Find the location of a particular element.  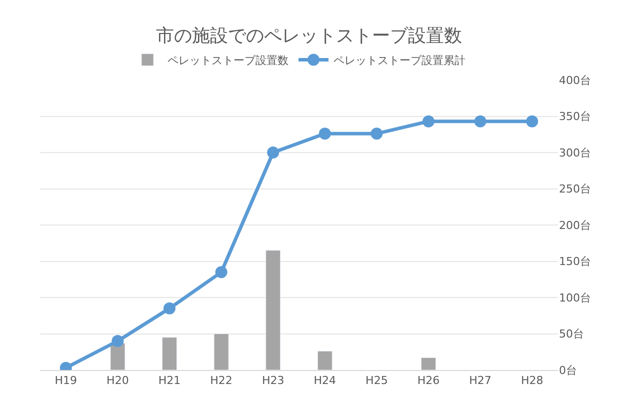

legend-label: ペレットストーブ設置数 is located at coordinates (228, 60).